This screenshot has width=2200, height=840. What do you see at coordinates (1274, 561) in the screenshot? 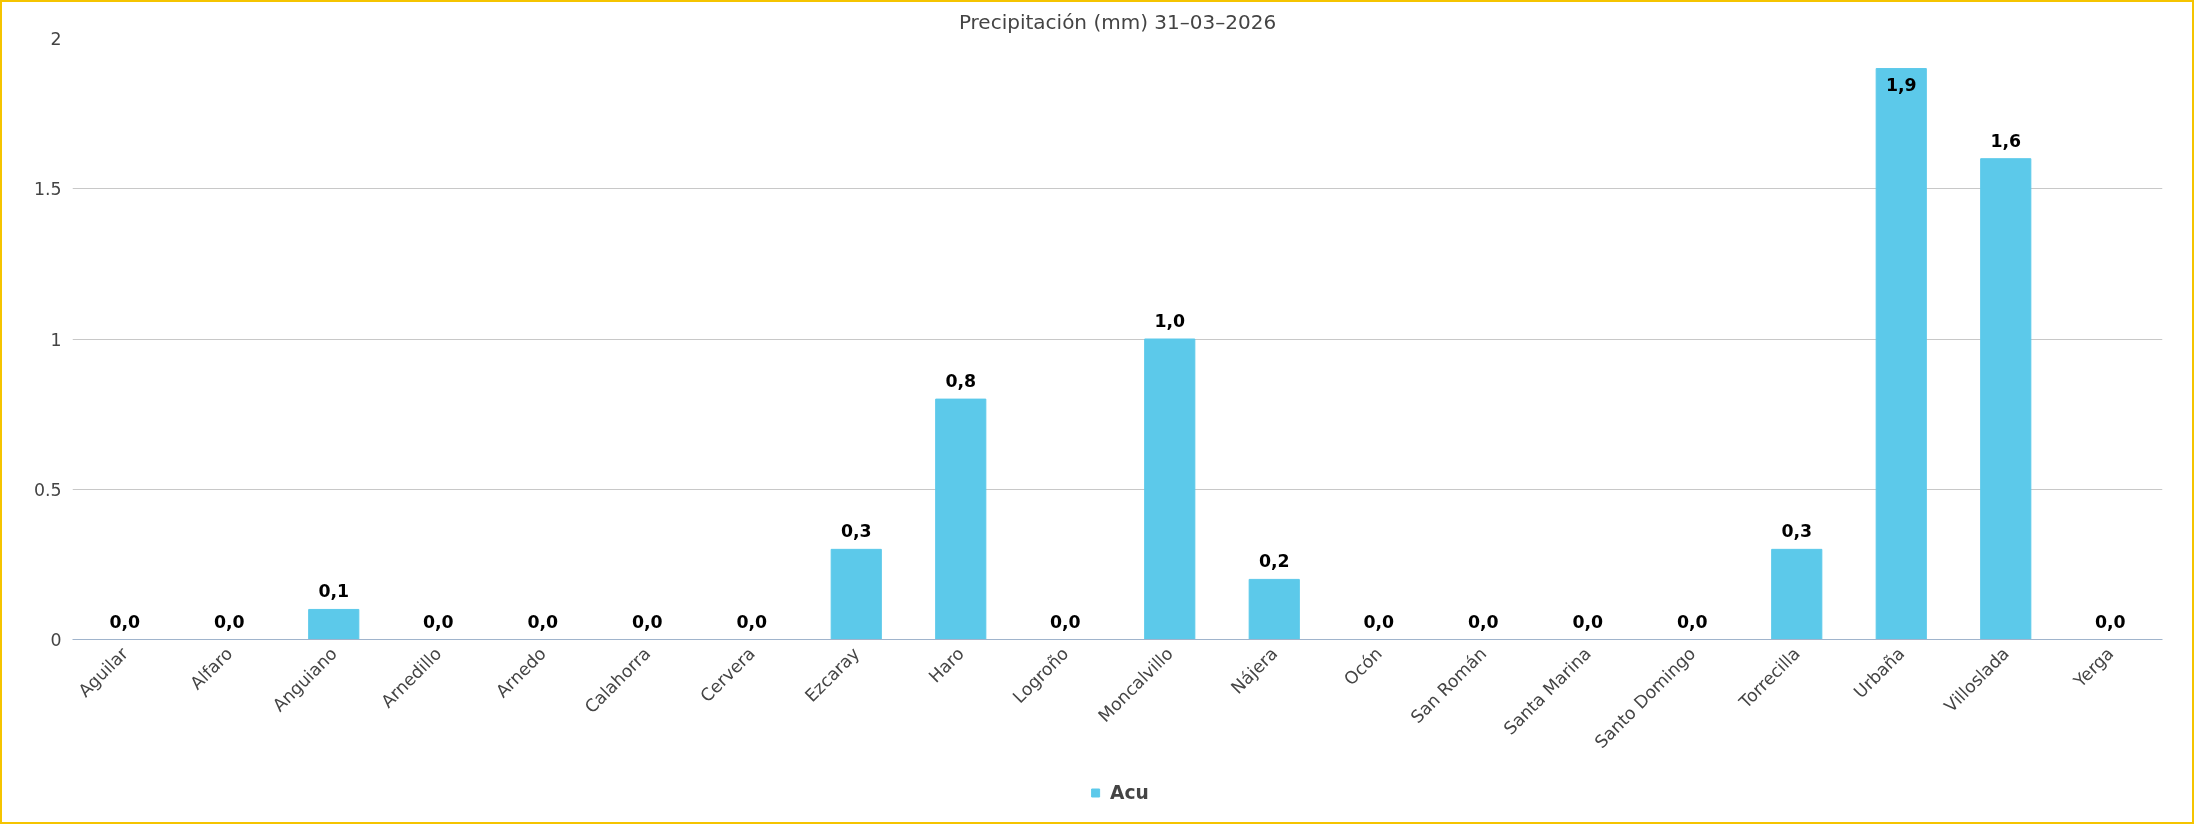
I see `data-label: 0,2` at bounding box center [1274, 561].